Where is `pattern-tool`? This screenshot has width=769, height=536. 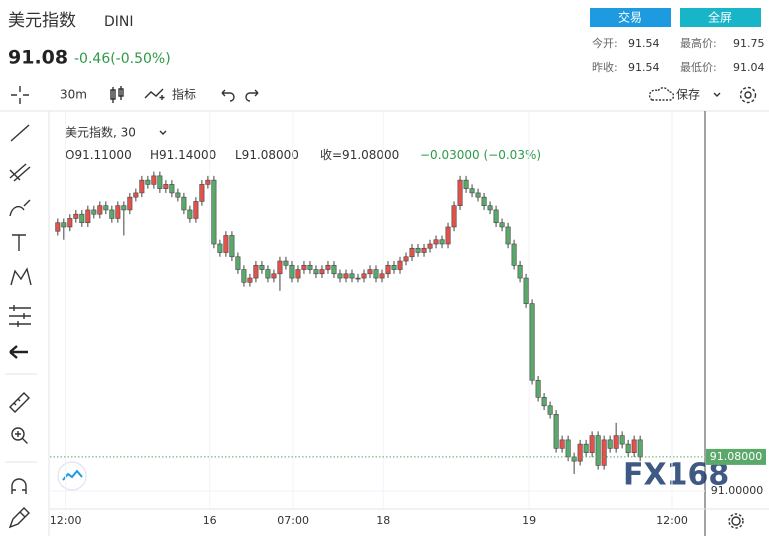
pattern-tool is located at coordinates (21, 276).